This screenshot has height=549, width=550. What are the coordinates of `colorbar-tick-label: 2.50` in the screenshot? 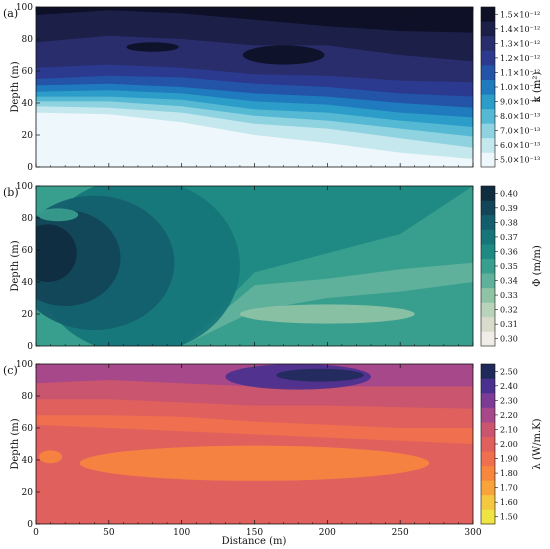 It's located at (509, 371).